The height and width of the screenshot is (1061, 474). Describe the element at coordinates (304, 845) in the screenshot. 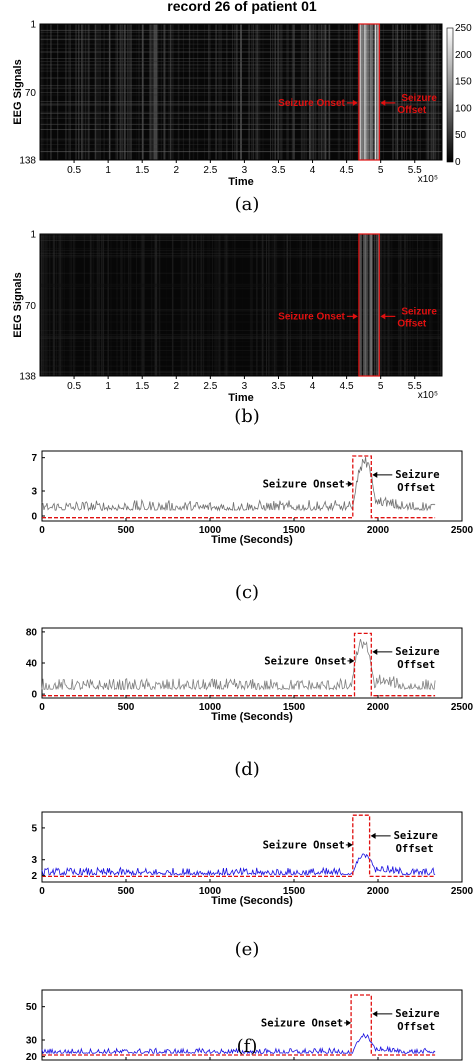

I see `seizure-onset-label: Seizure Onset` at that location.